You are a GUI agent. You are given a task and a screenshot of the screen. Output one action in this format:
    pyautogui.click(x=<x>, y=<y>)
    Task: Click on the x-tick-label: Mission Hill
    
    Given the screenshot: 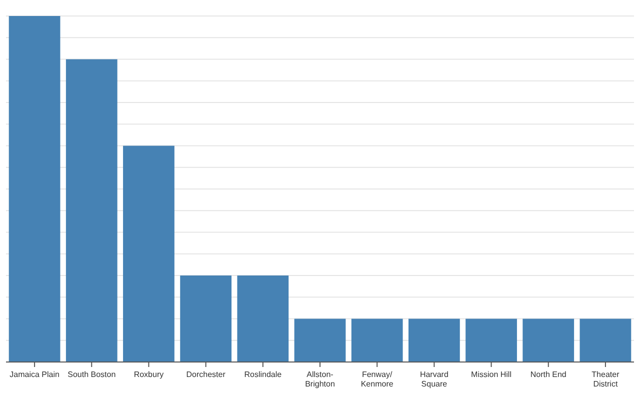 What is the action you would take?
    pyautogui.click(x=491, y=374)
    